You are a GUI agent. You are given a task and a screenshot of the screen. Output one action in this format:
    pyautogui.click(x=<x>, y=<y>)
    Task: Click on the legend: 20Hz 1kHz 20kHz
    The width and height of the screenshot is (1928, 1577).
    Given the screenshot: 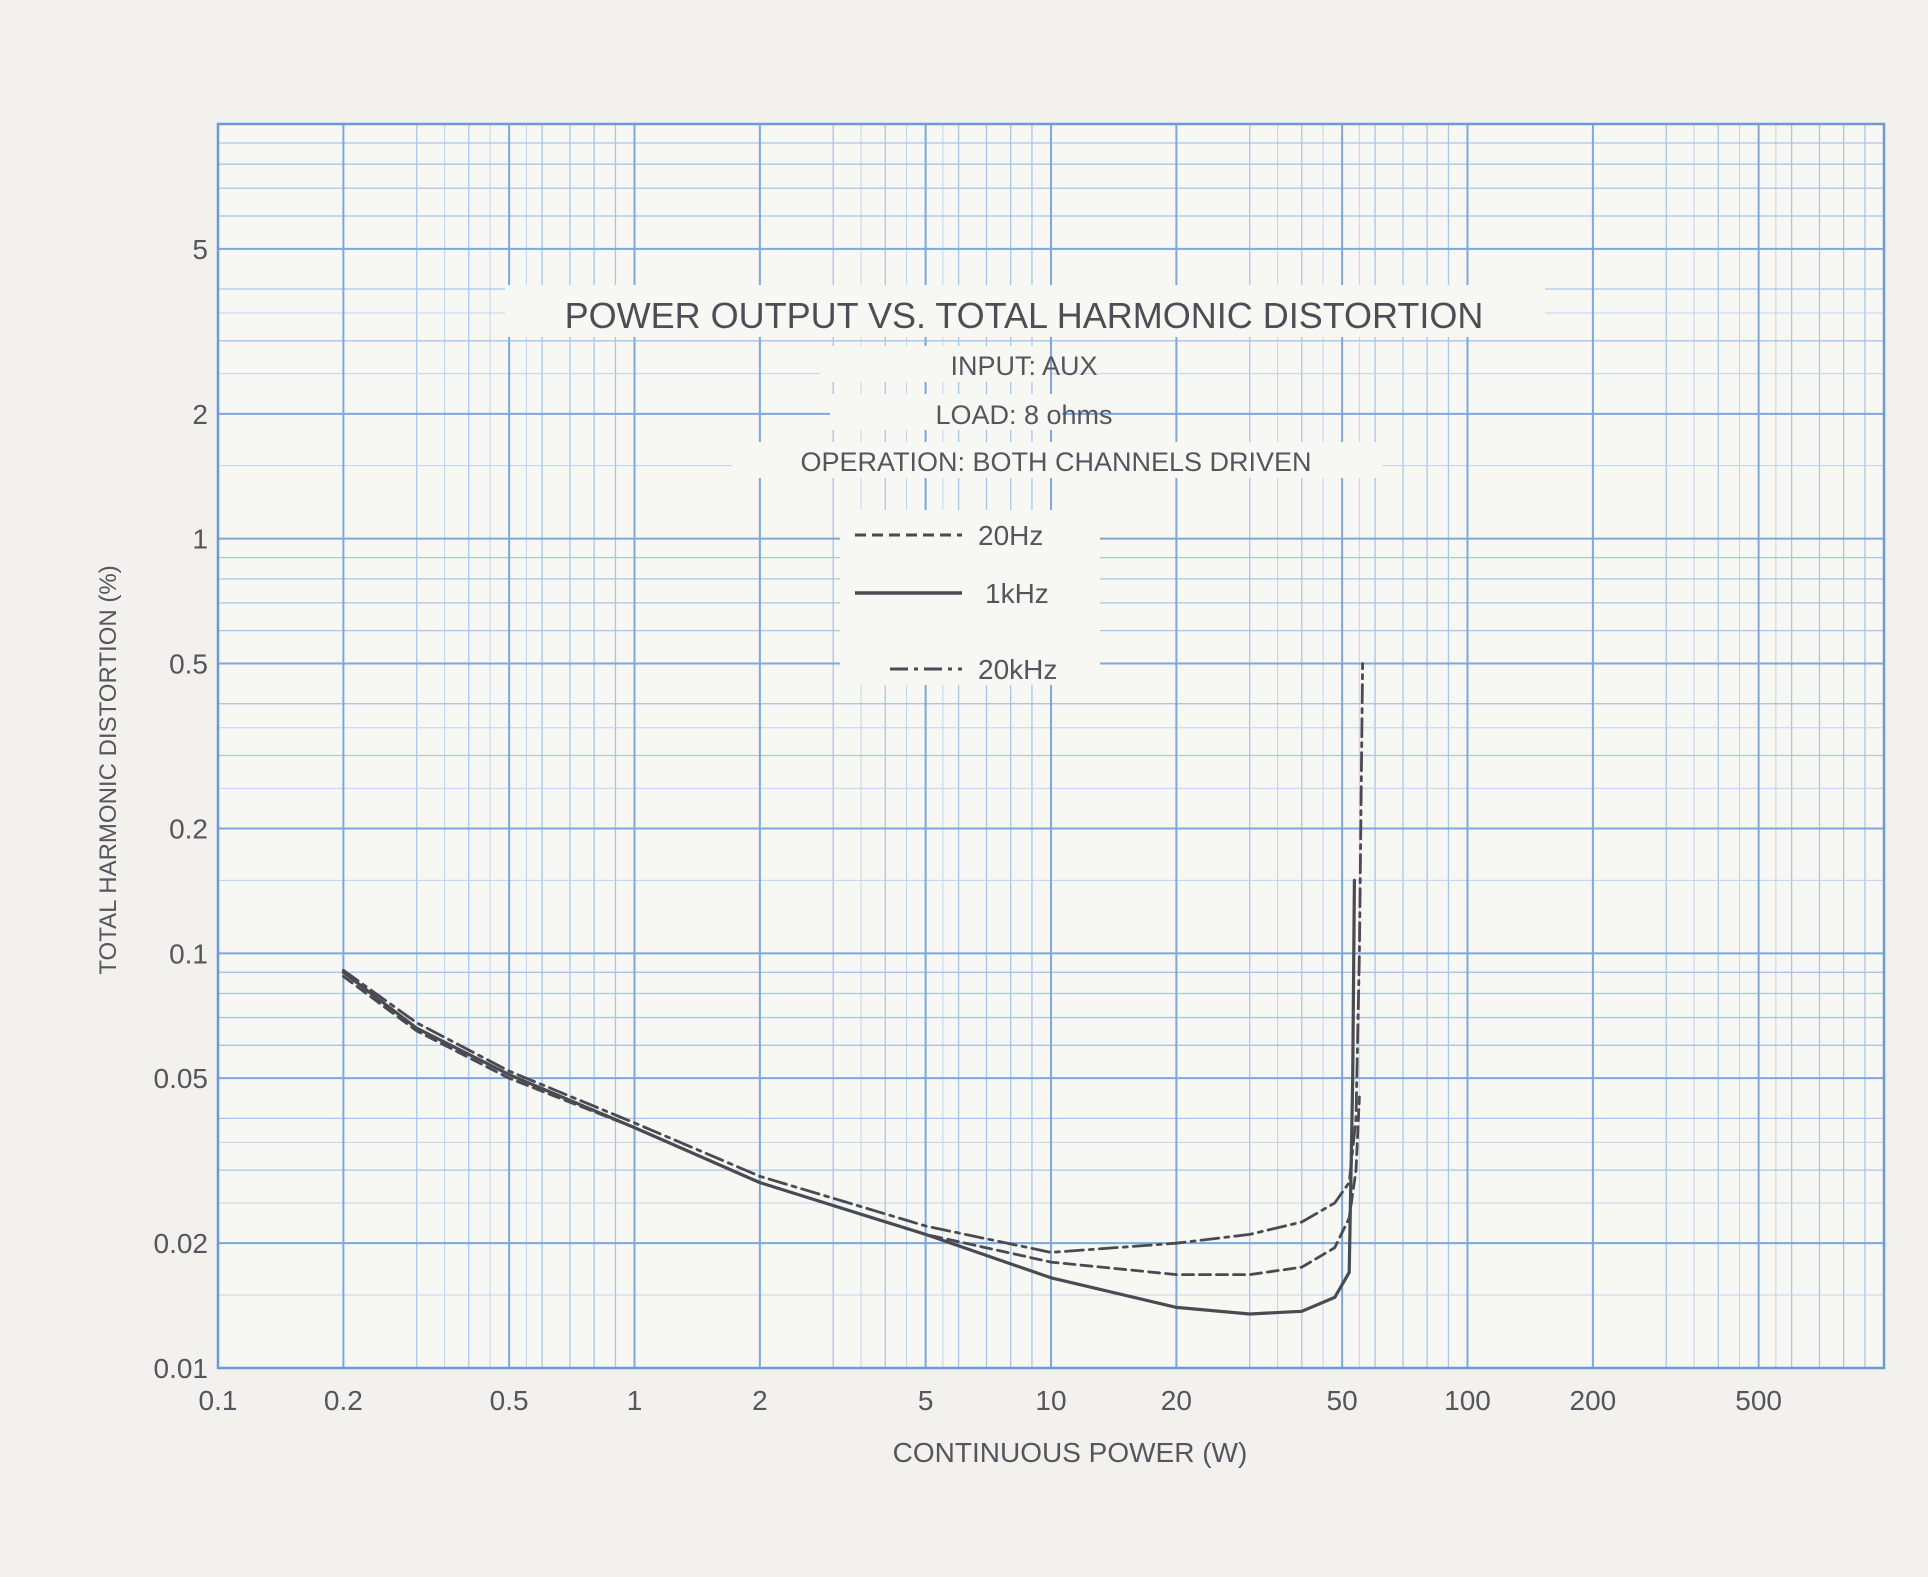 What is the action you would take?
    pyautogui.click(x=970, y=597)
    